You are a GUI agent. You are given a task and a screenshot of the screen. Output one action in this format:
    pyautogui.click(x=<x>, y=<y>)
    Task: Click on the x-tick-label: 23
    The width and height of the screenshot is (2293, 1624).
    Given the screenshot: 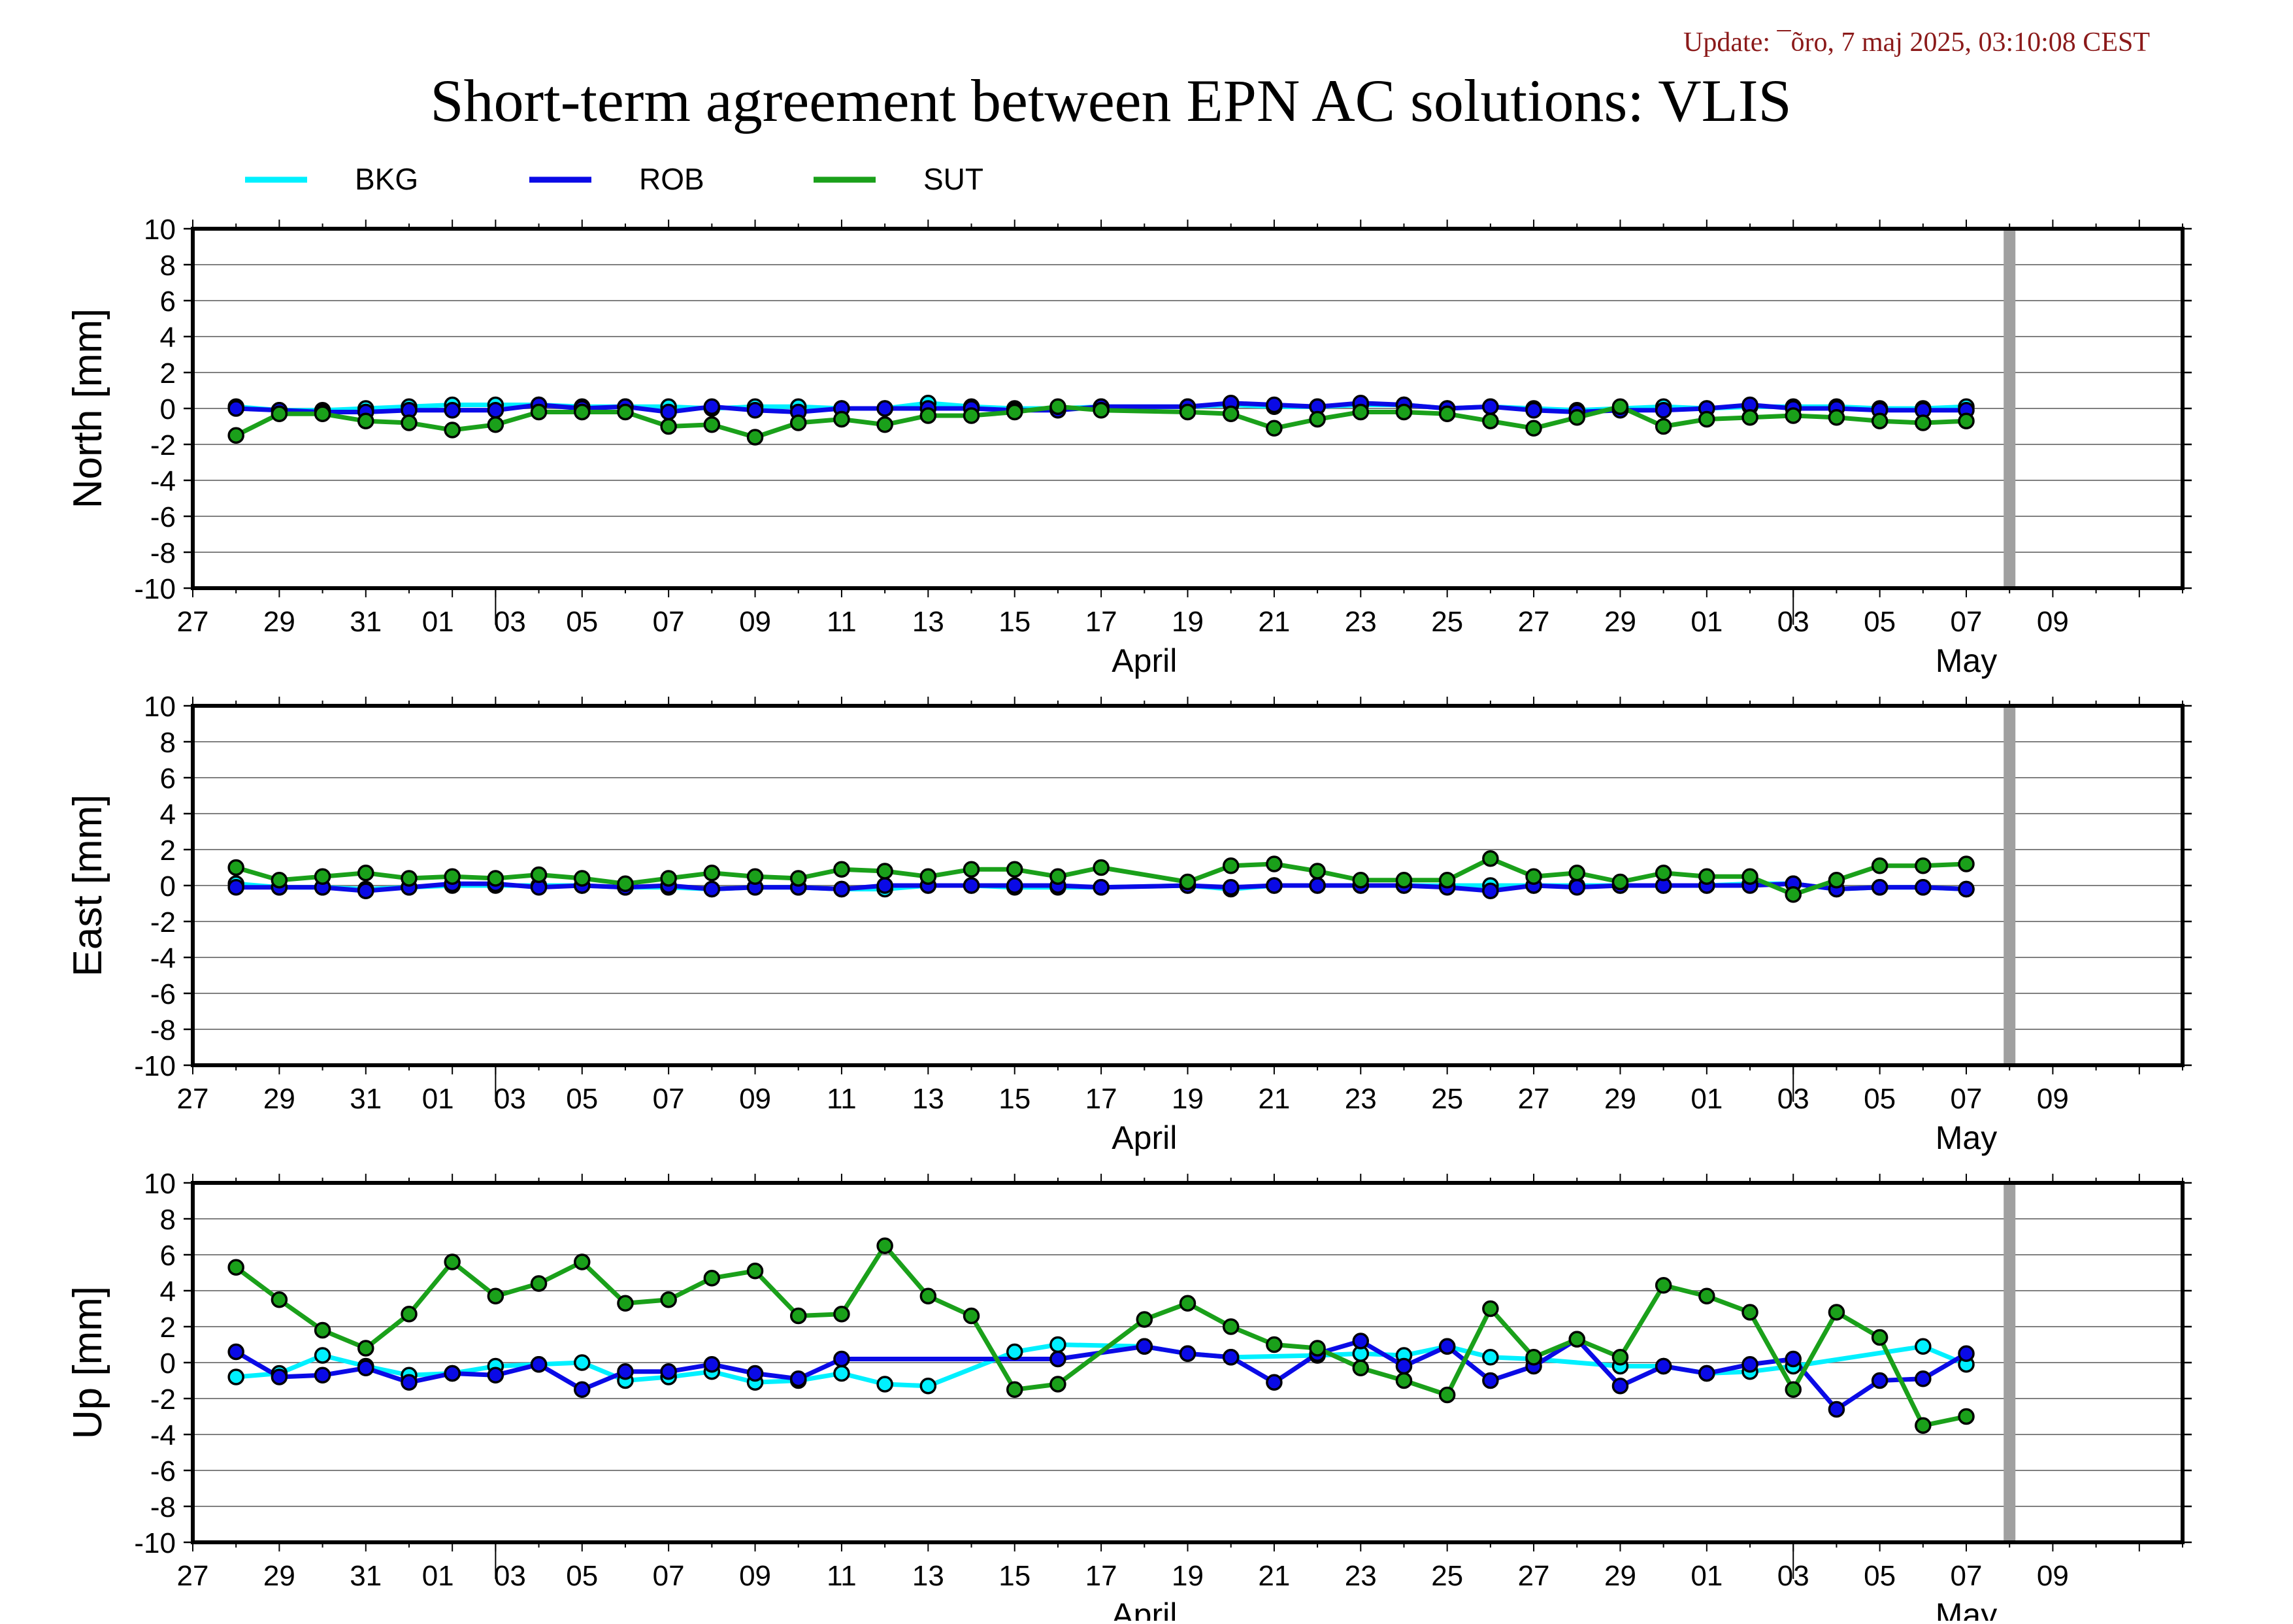 What is the action you would take?
    pyautogui.click(x=1361, y=622)
    